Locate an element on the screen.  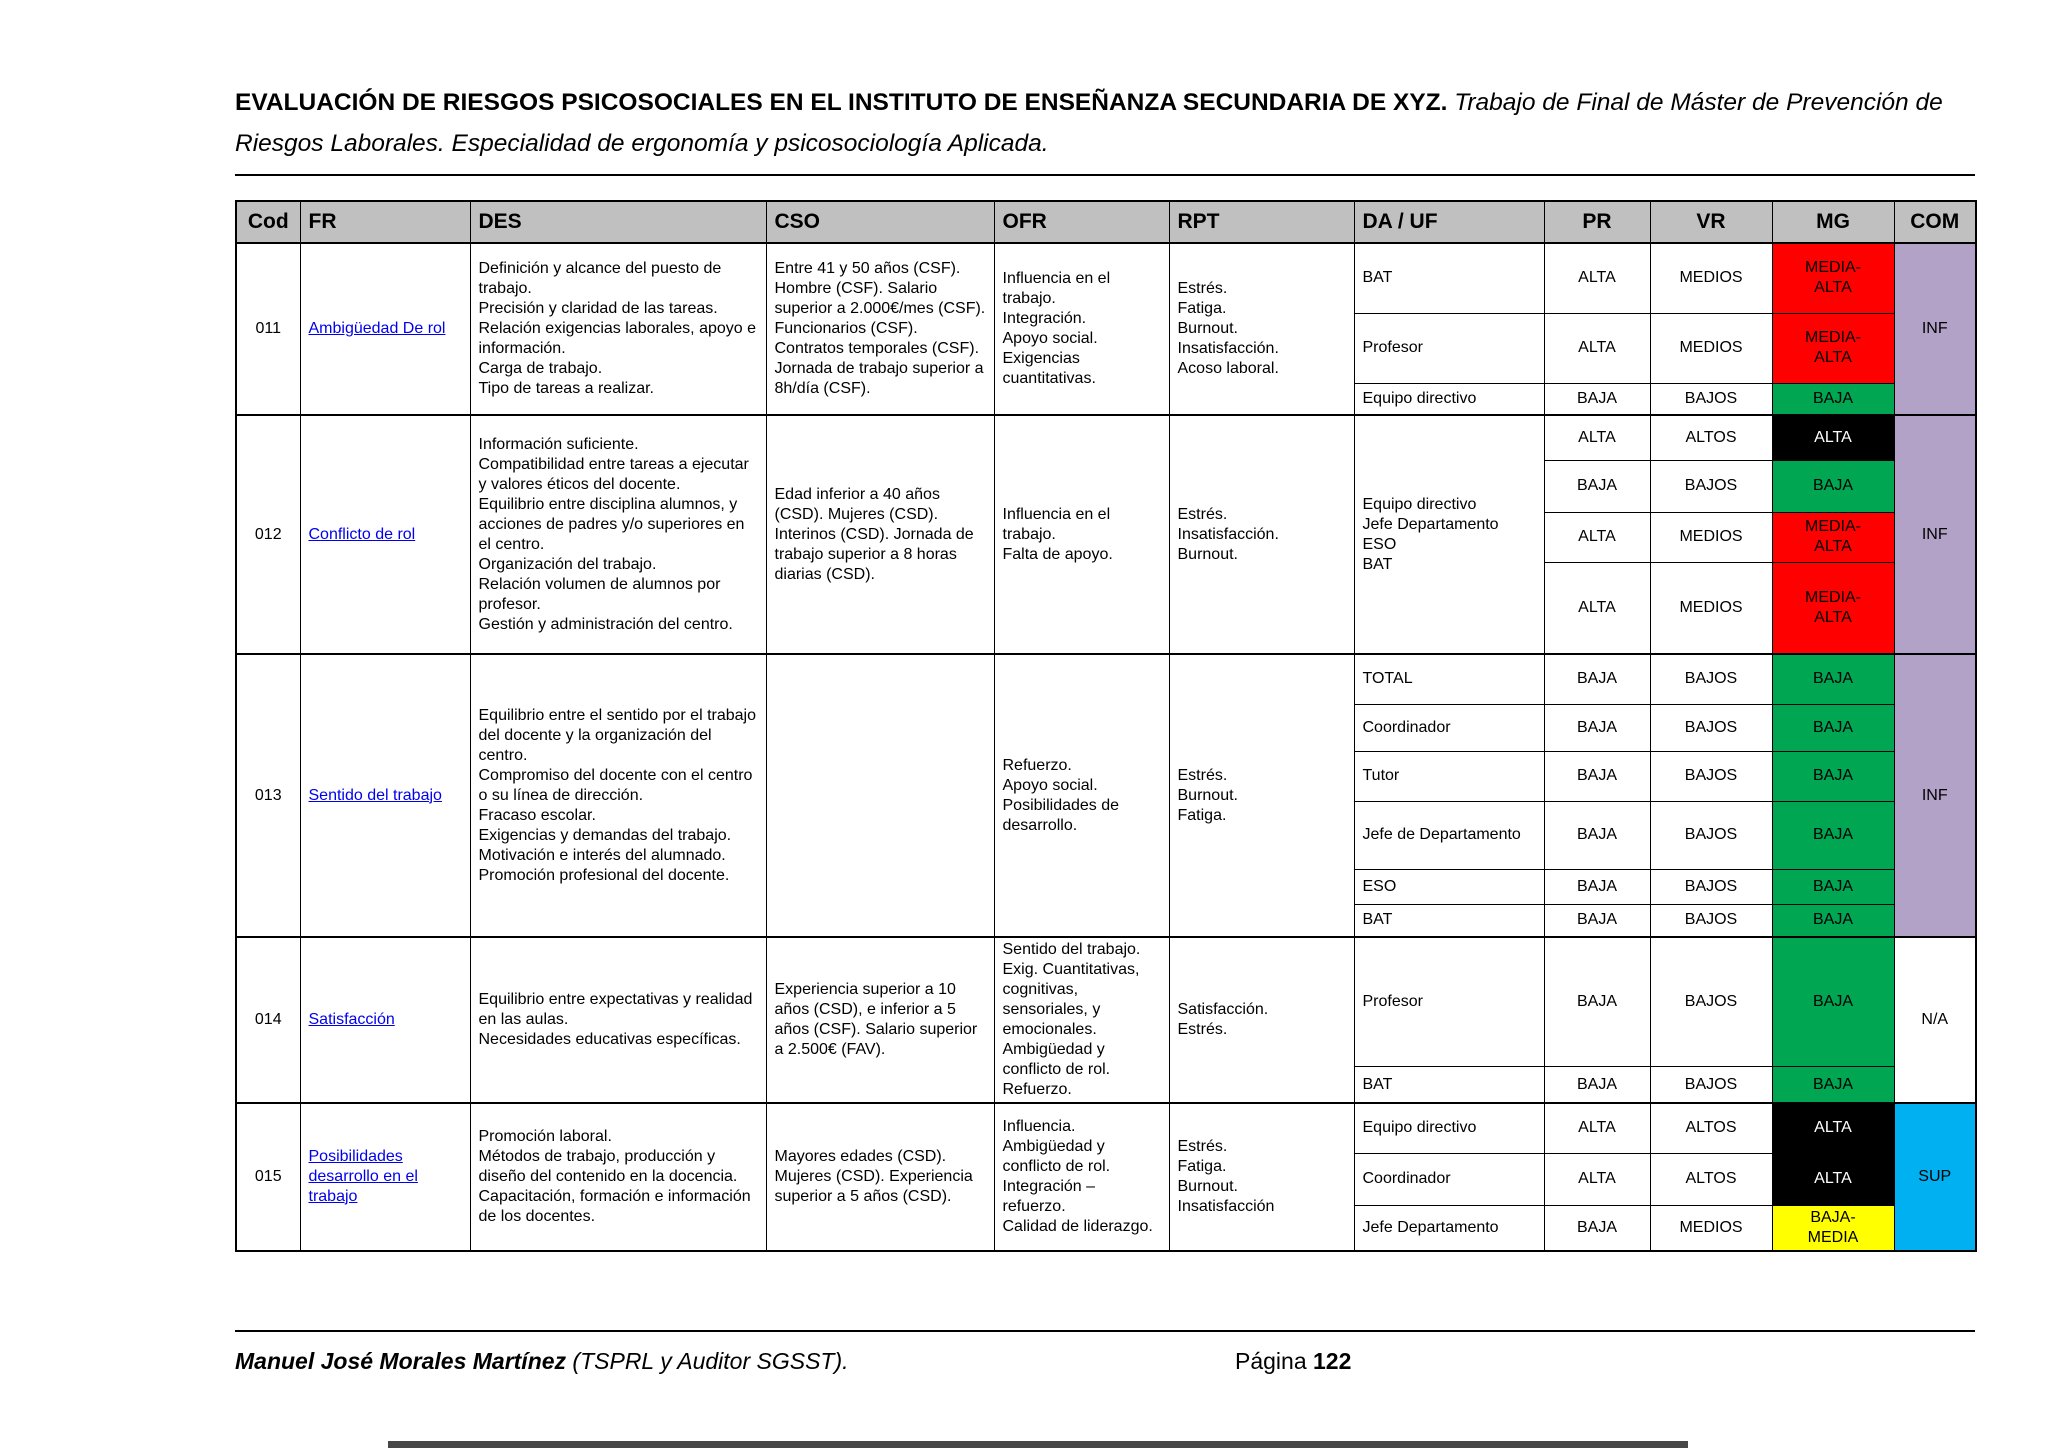
rpt-cell: Estrés. Fatiga. Burnout. Insatisfacción is located at coordinates (1261, 1176).